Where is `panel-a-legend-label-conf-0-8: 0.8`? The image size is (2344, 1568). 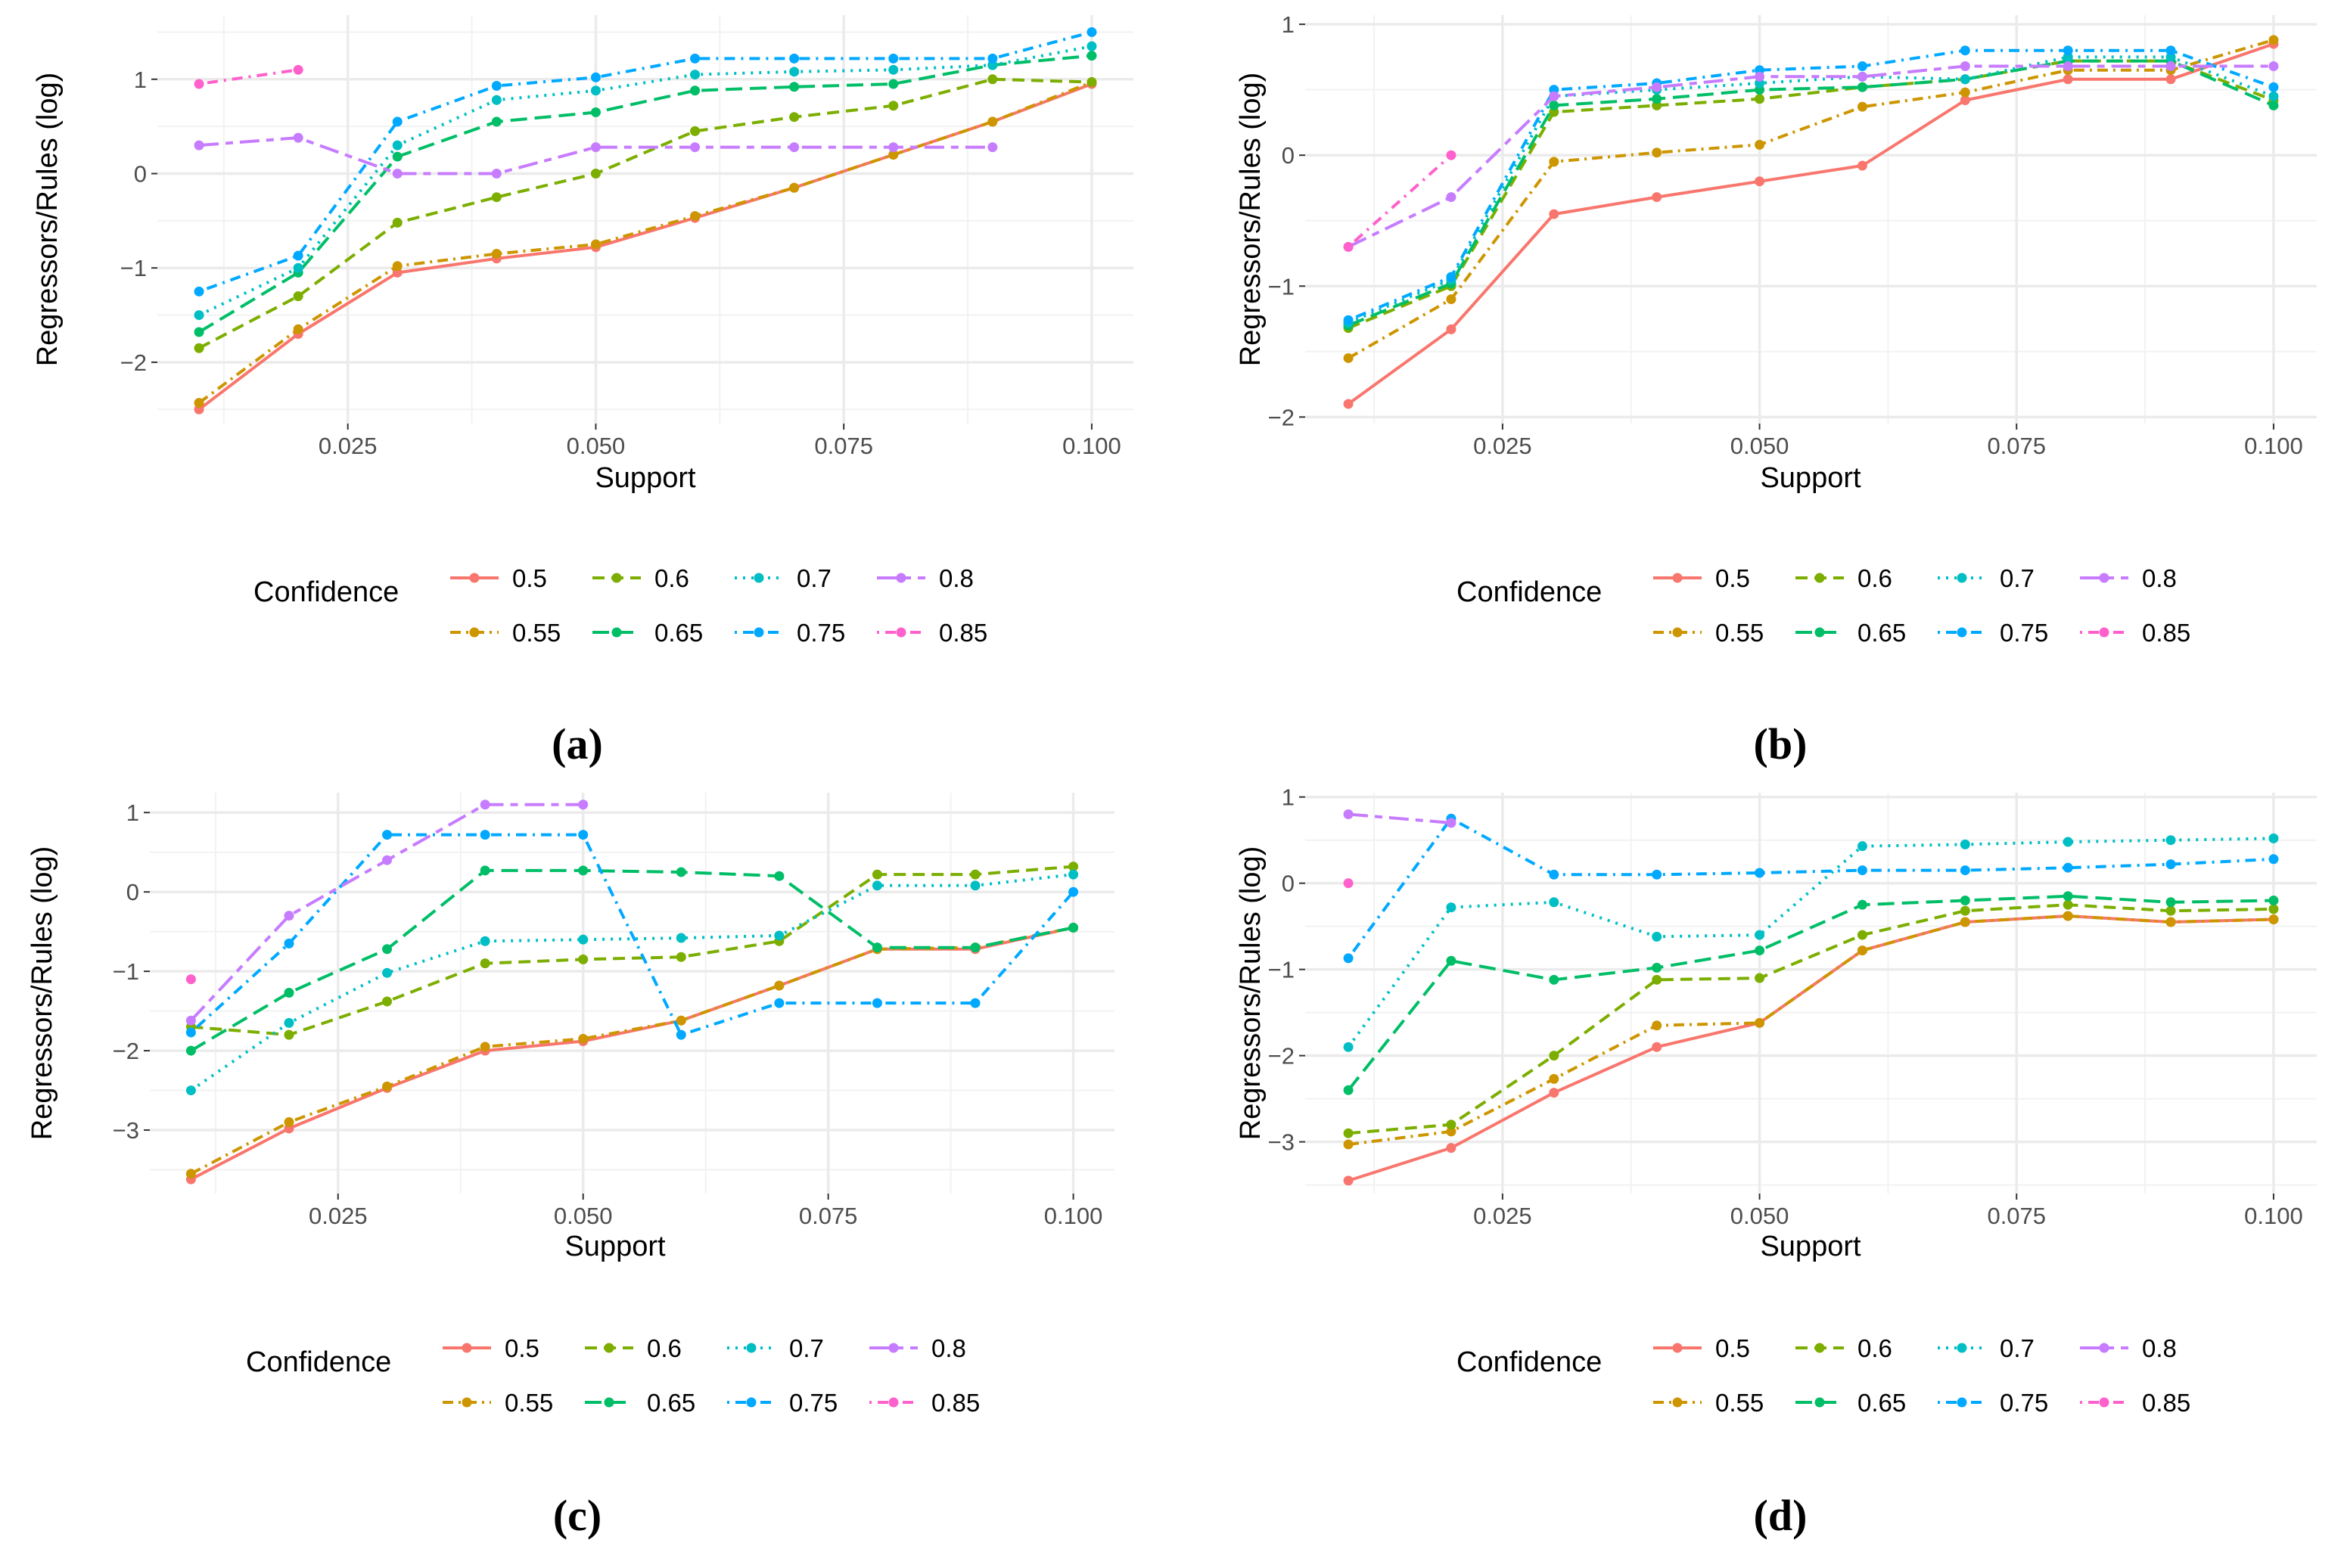 panel-a-legend-label-conf-0-8: 0.8 is located at coordinates (956, 578).